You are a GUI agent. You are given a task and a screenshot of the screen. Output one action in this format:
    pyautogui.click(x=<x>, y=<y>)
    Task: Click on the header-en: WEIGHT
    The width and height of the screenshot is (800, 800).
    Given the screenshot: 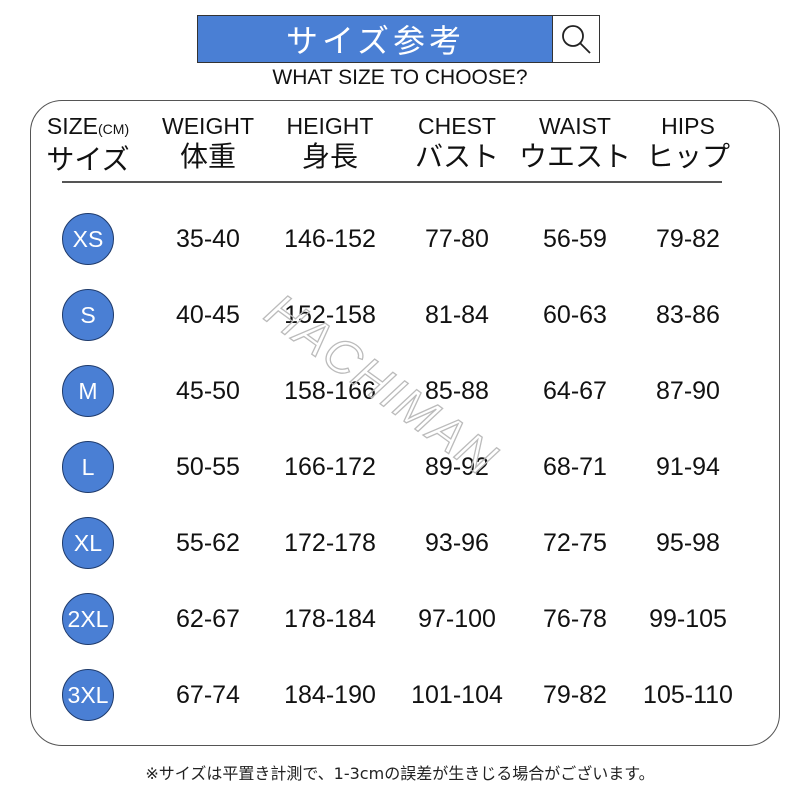 What is the action you would take?
    pyautogui.click(x=208, y=126)
    